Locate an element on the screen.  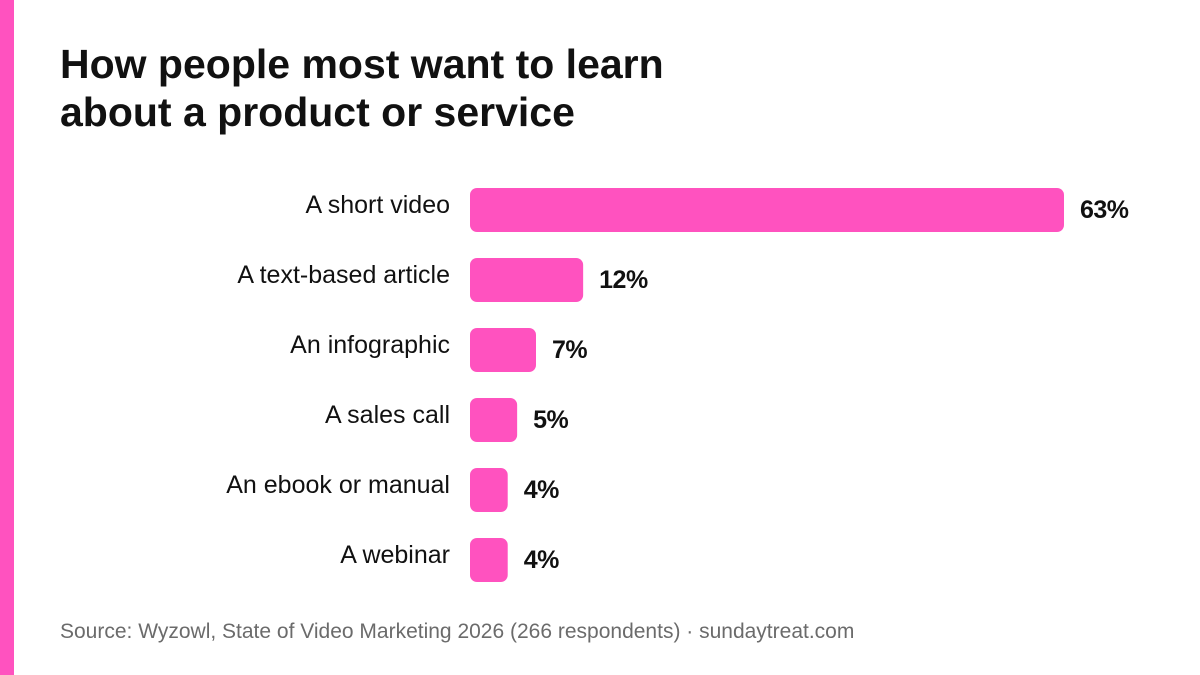
value-label: 7% is located at coordinates (569, 350).